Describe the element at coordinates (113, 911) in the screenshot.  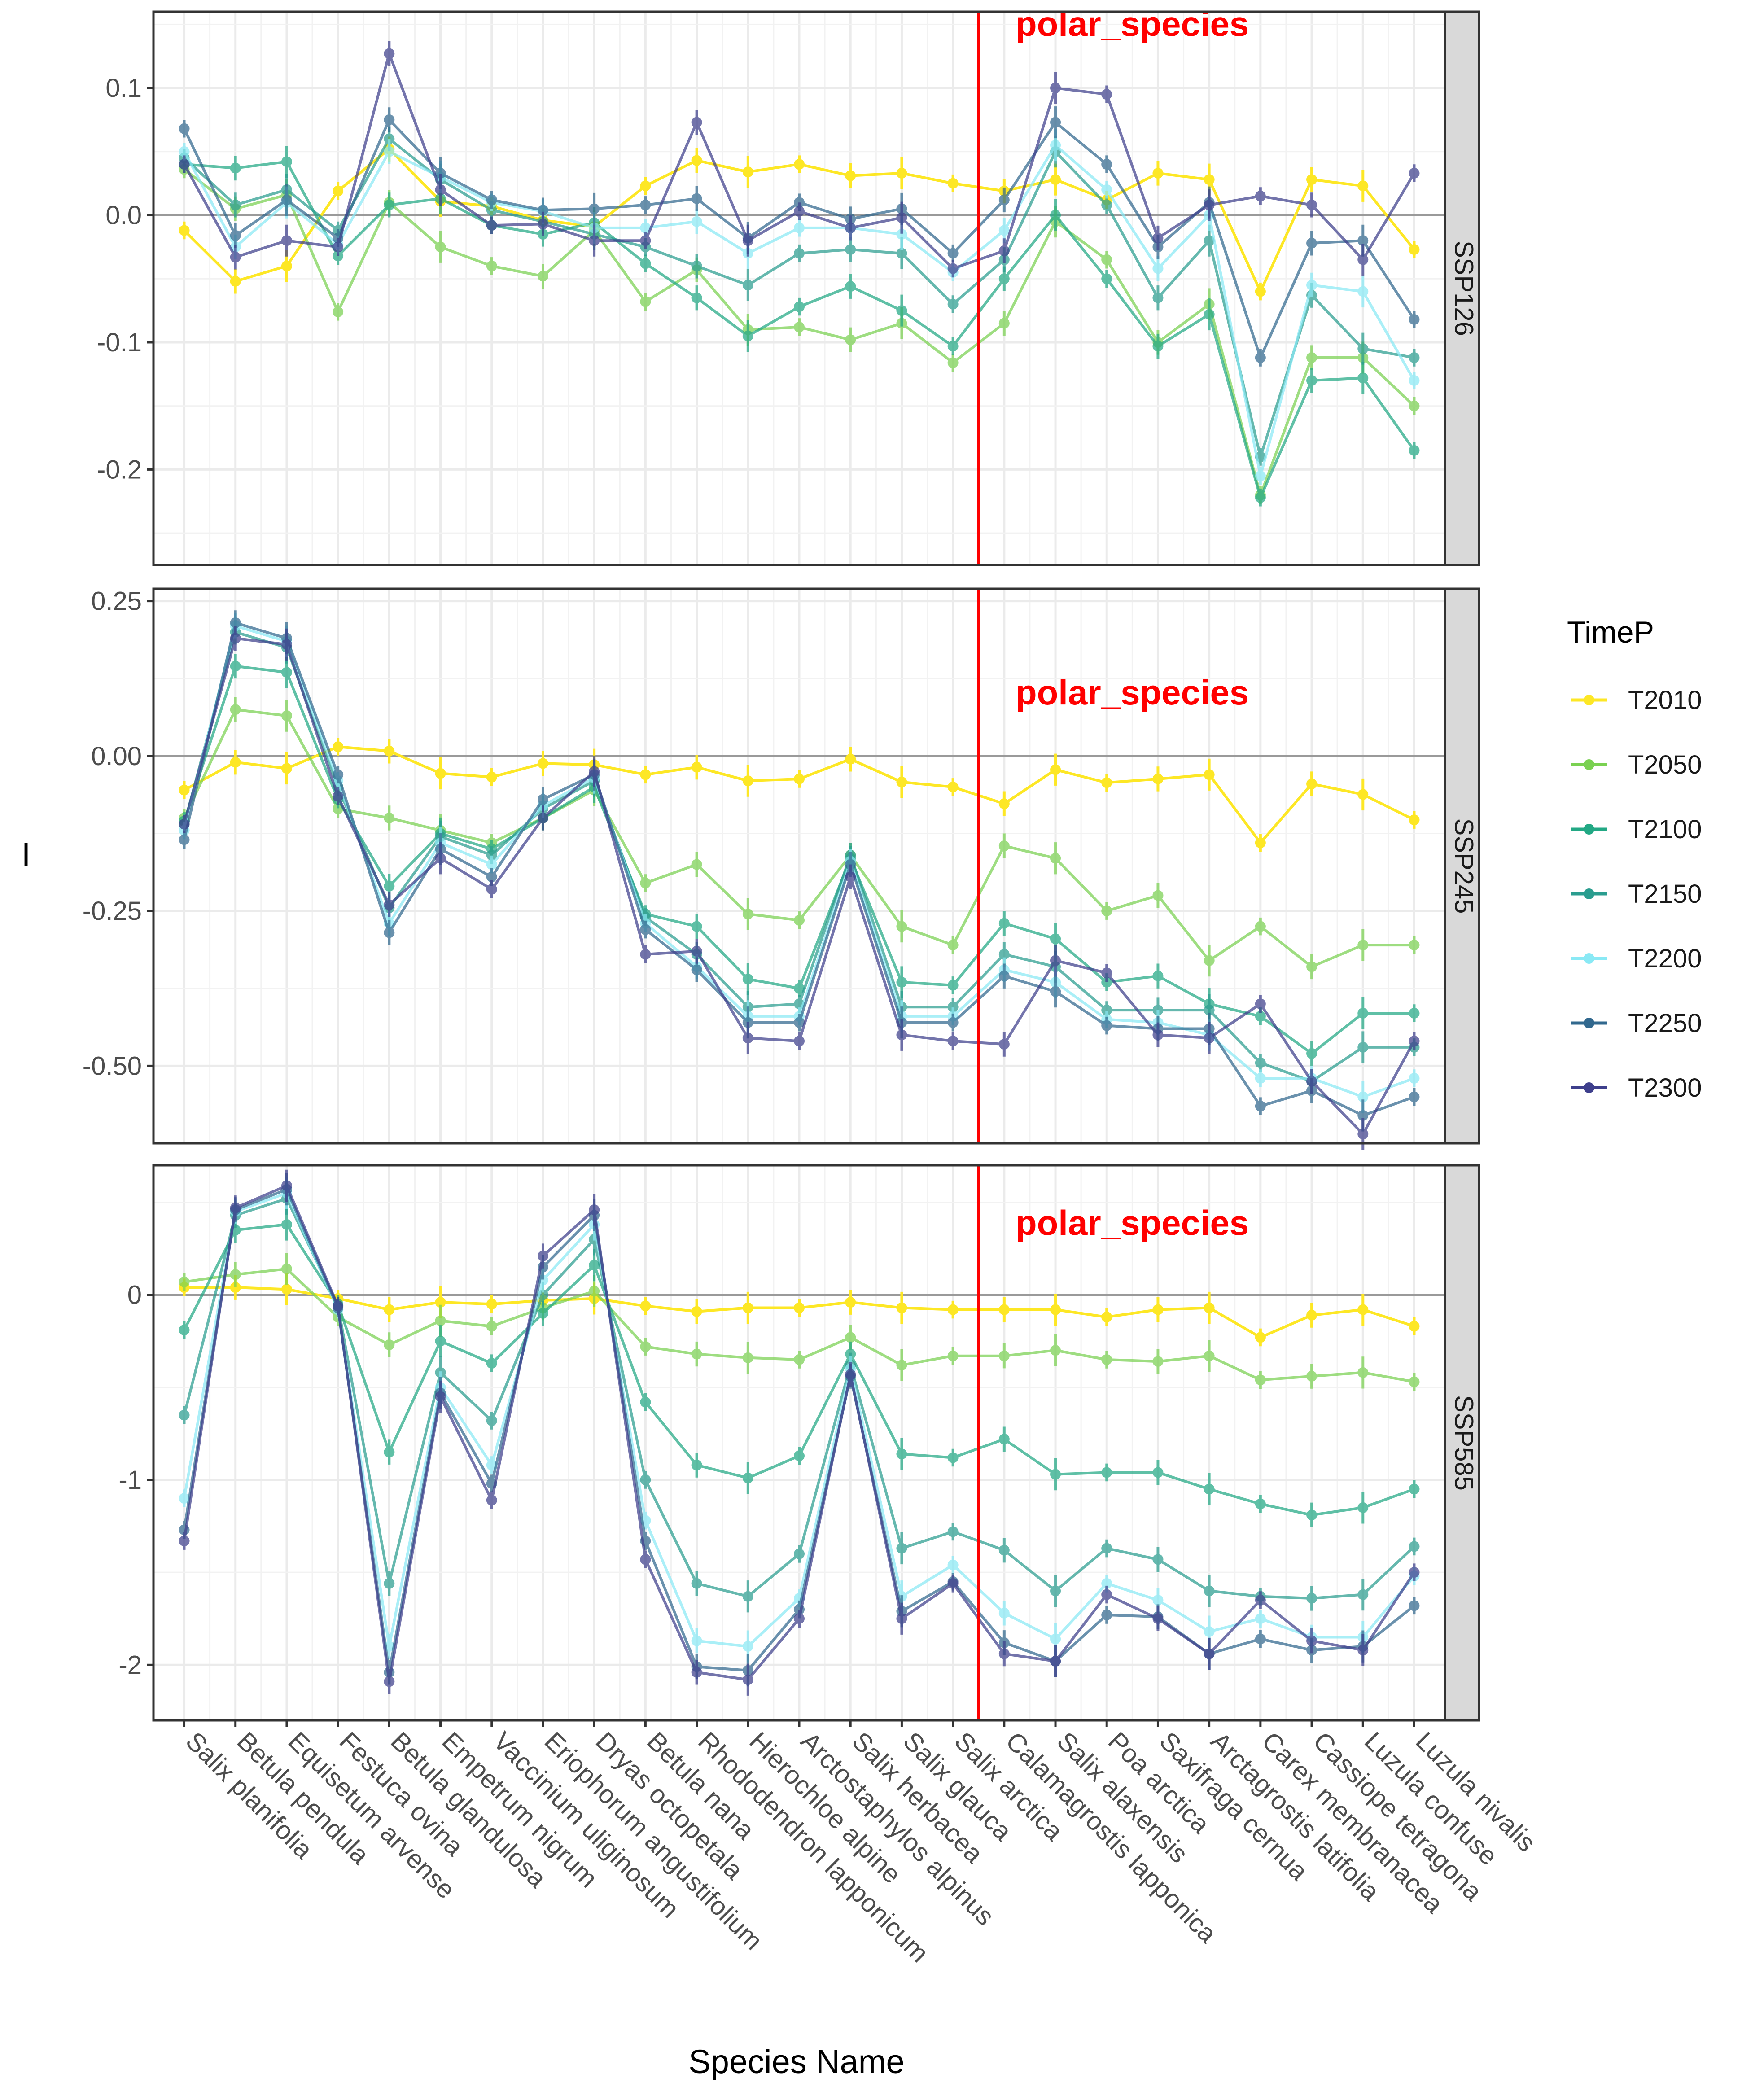
I see `y-tick-label: -0.25` at that location.